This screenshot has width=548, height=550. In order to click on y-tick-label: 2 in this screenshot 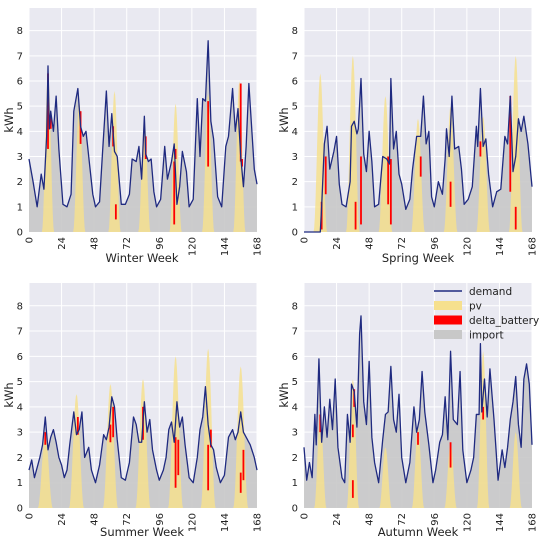, I will do `click(295, 182)`.